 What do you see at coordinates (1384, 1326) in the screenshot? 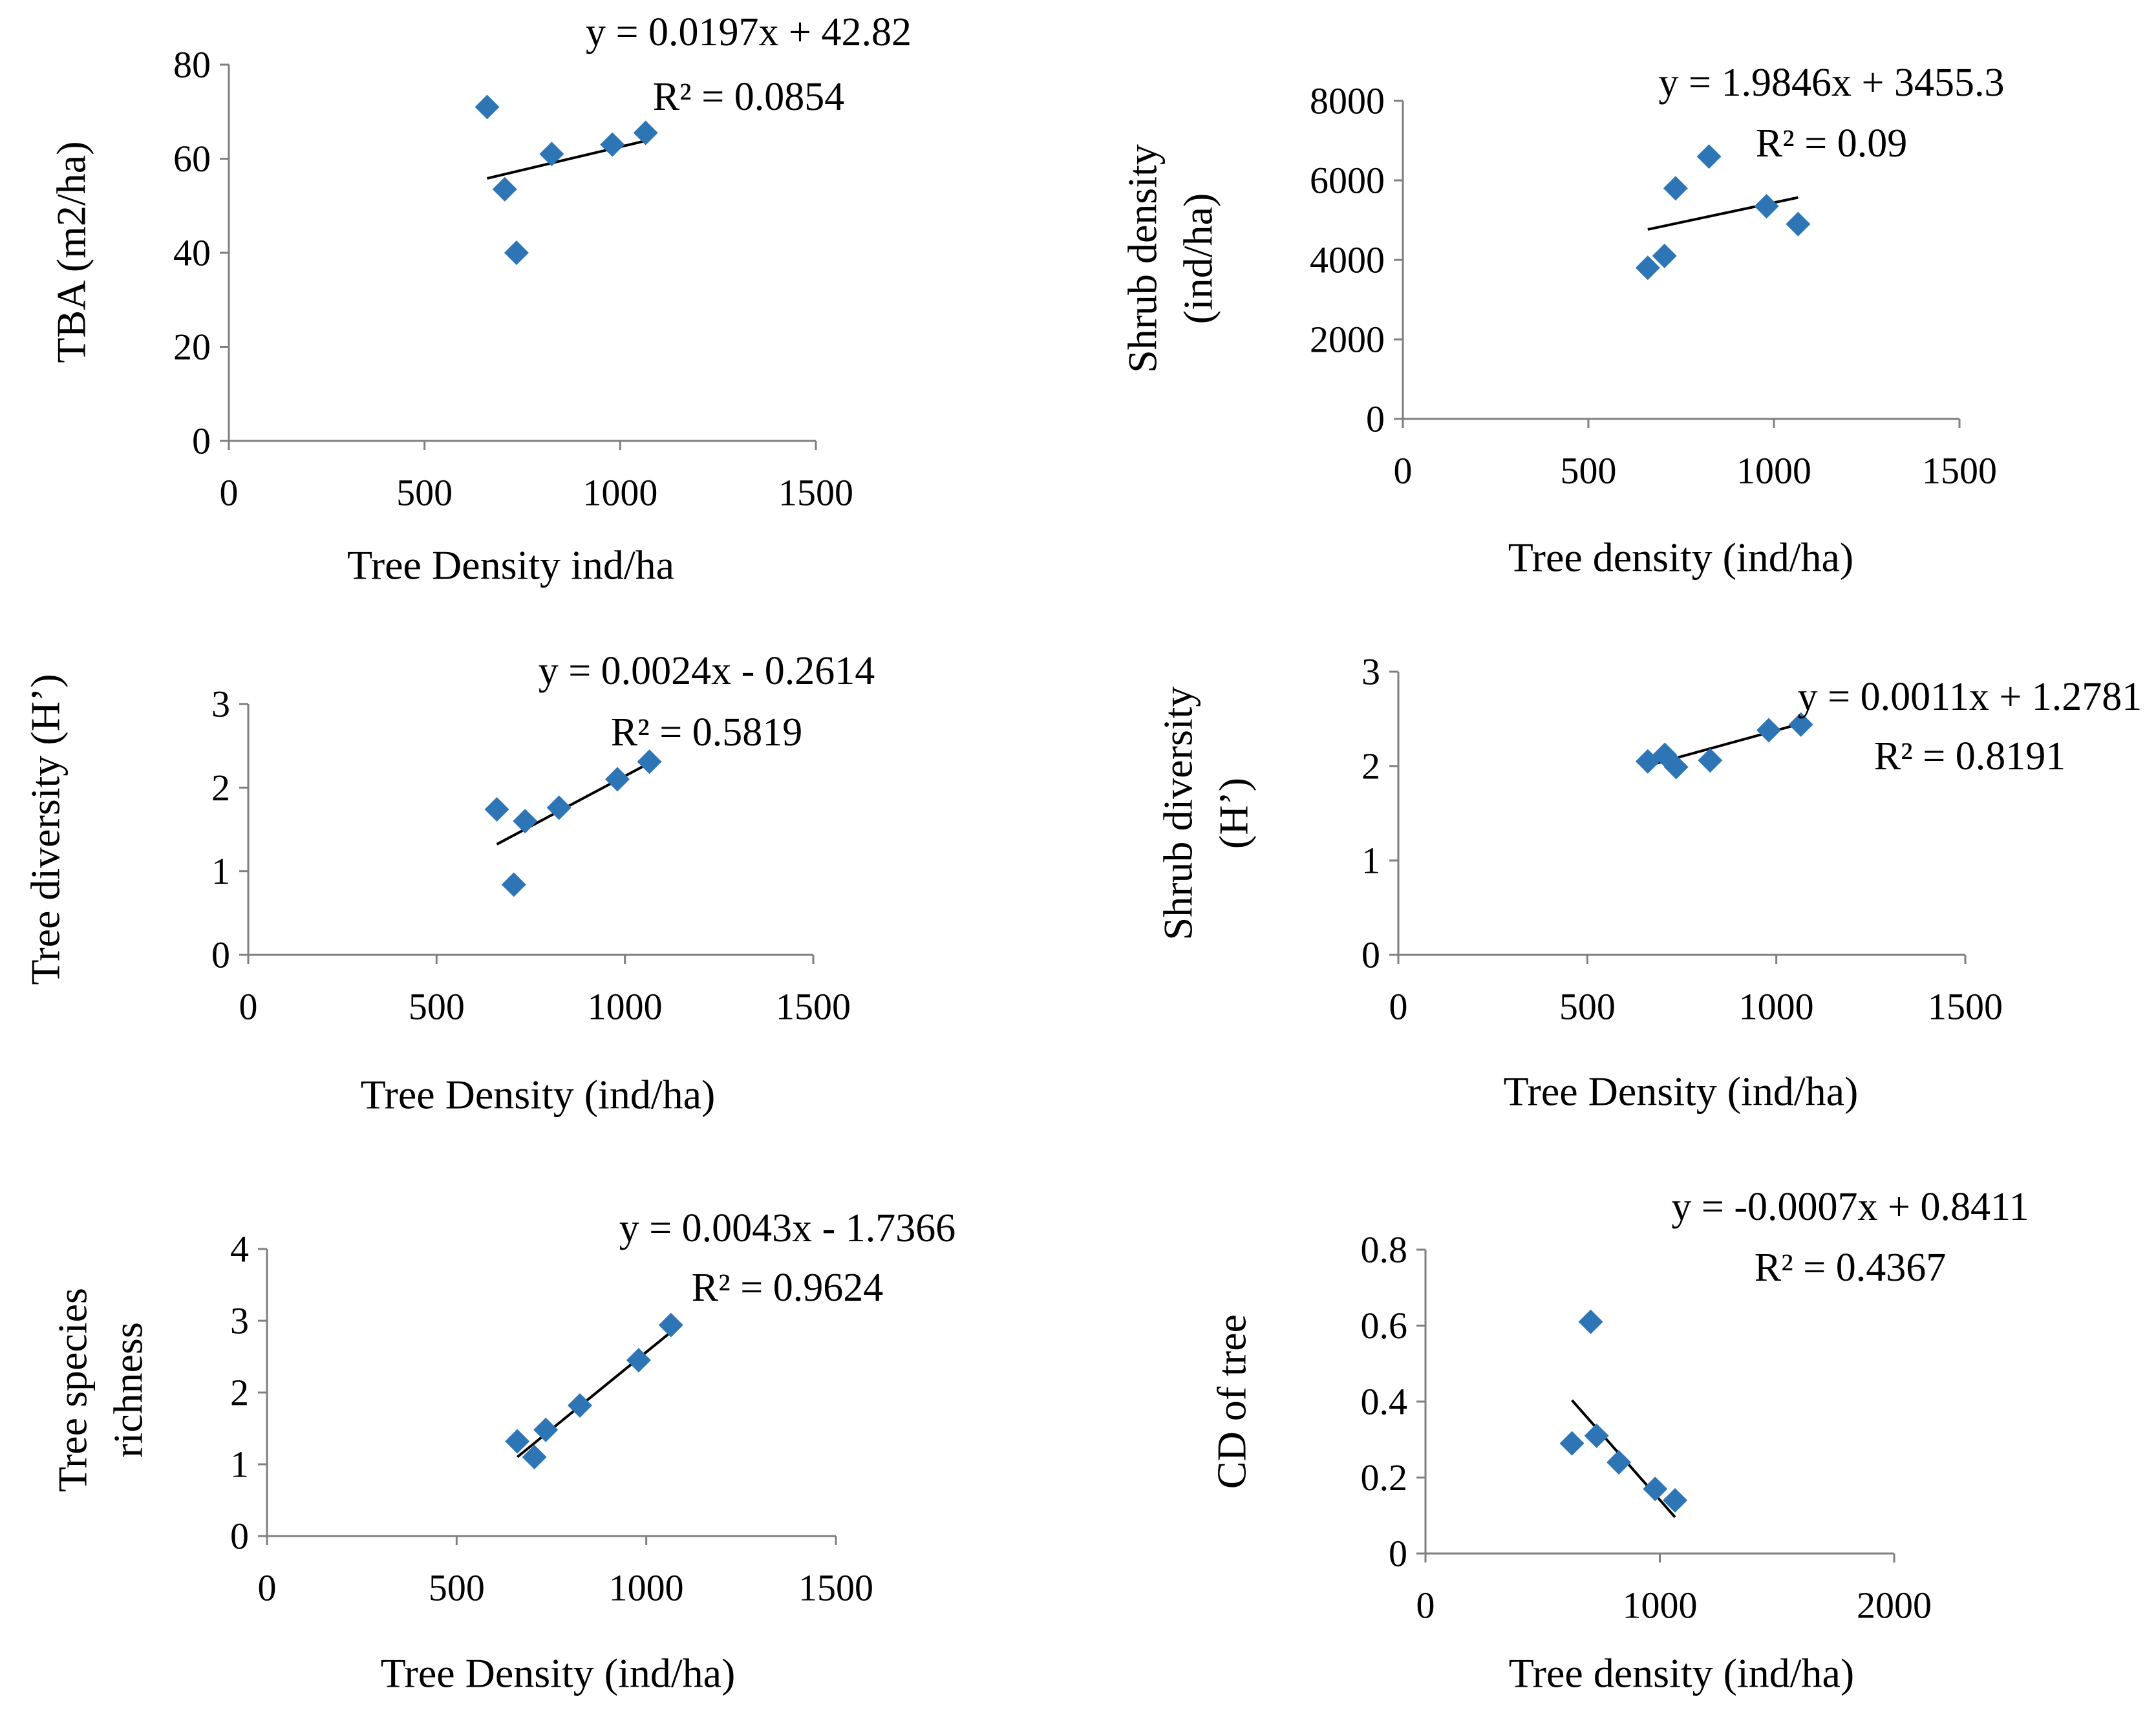
I see `y-tick-label: 0.6` at bounding box center [1384, 1326].